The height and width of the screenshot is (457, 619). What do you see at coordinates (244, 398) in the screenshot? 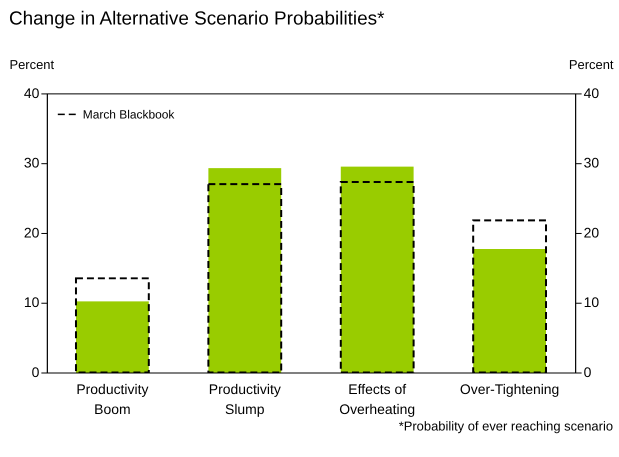
I see `x-tick-label: Productivity Slump` at bounding box center [244, 398].